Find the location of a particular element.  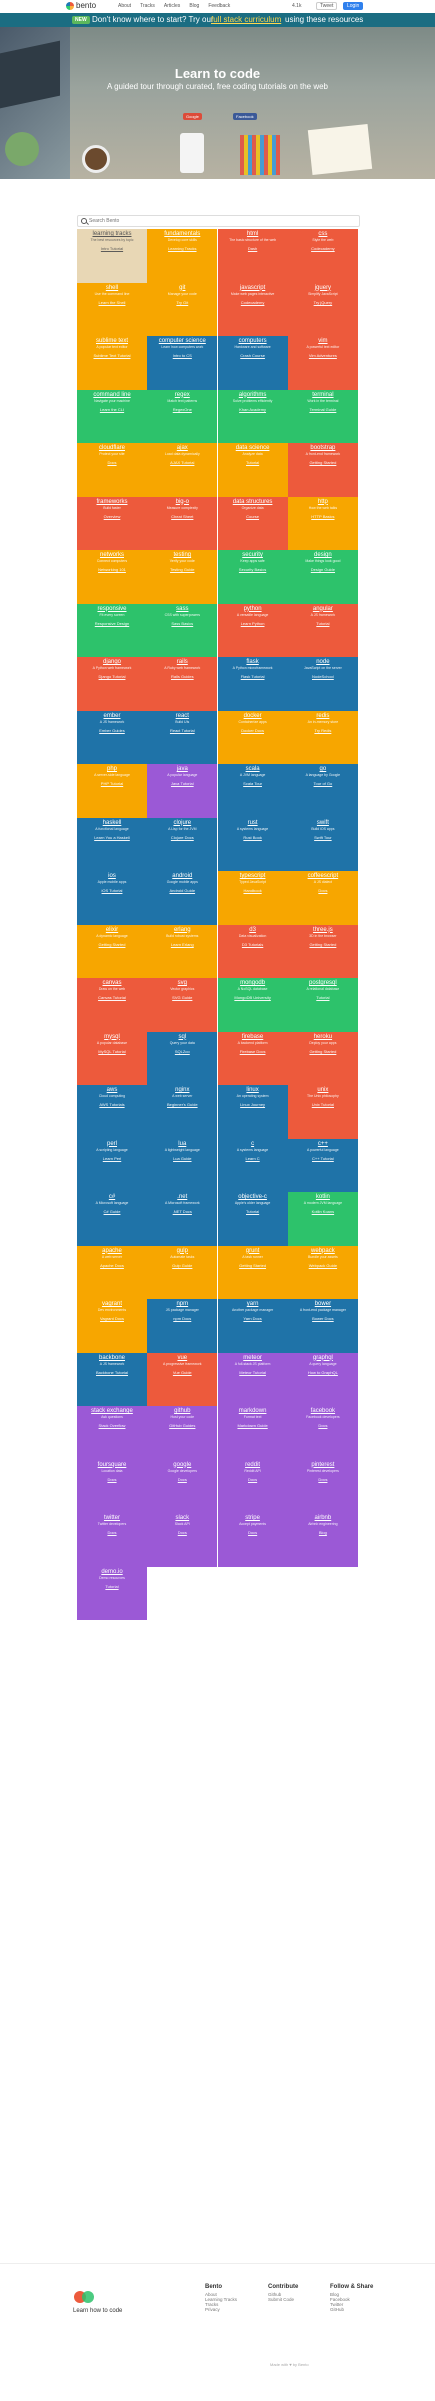

facebook-login-button: Facebook is located at coordinates (245, 116).